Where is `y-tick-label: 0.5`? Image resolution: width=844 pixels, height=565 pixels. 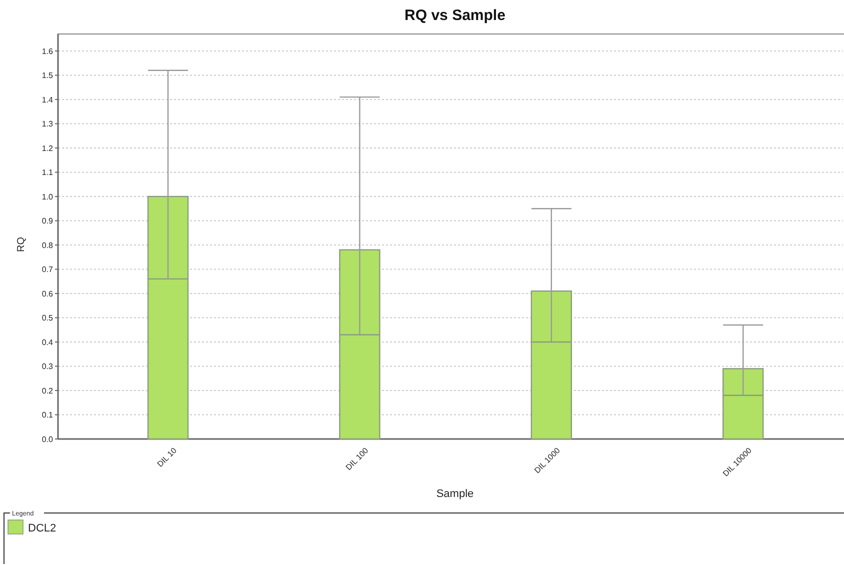 y-tick-label: 0.5 is located at coordinates (48, 318).